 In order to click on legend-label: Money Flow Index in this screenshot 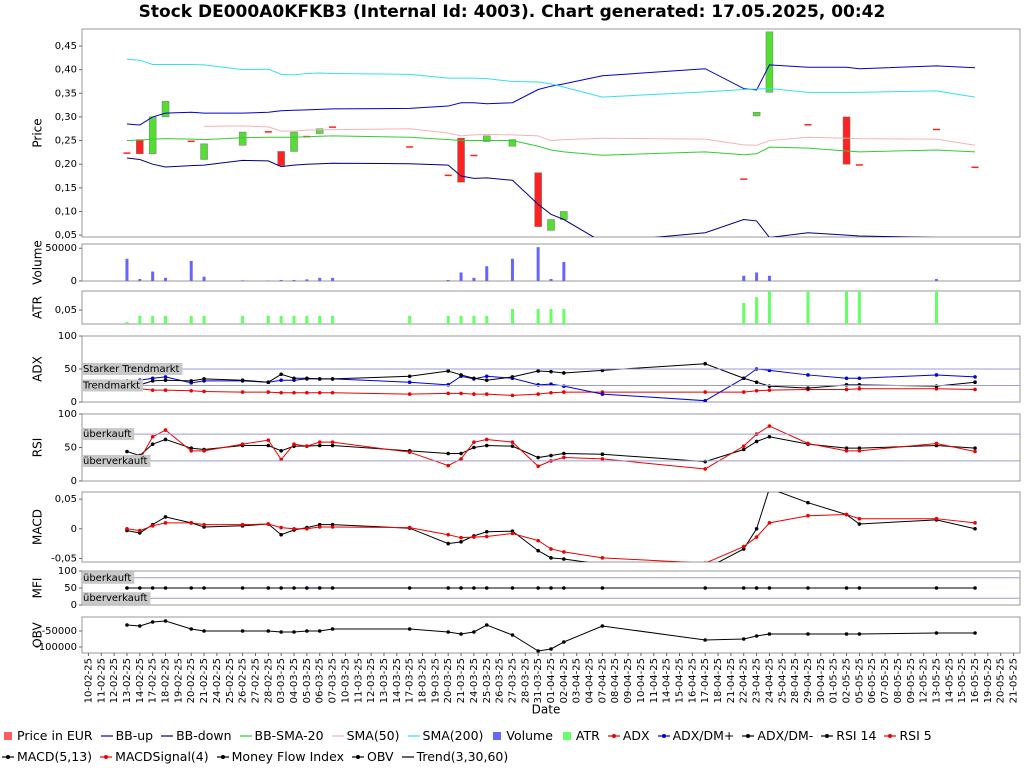, I will do `click(287, 756)`.